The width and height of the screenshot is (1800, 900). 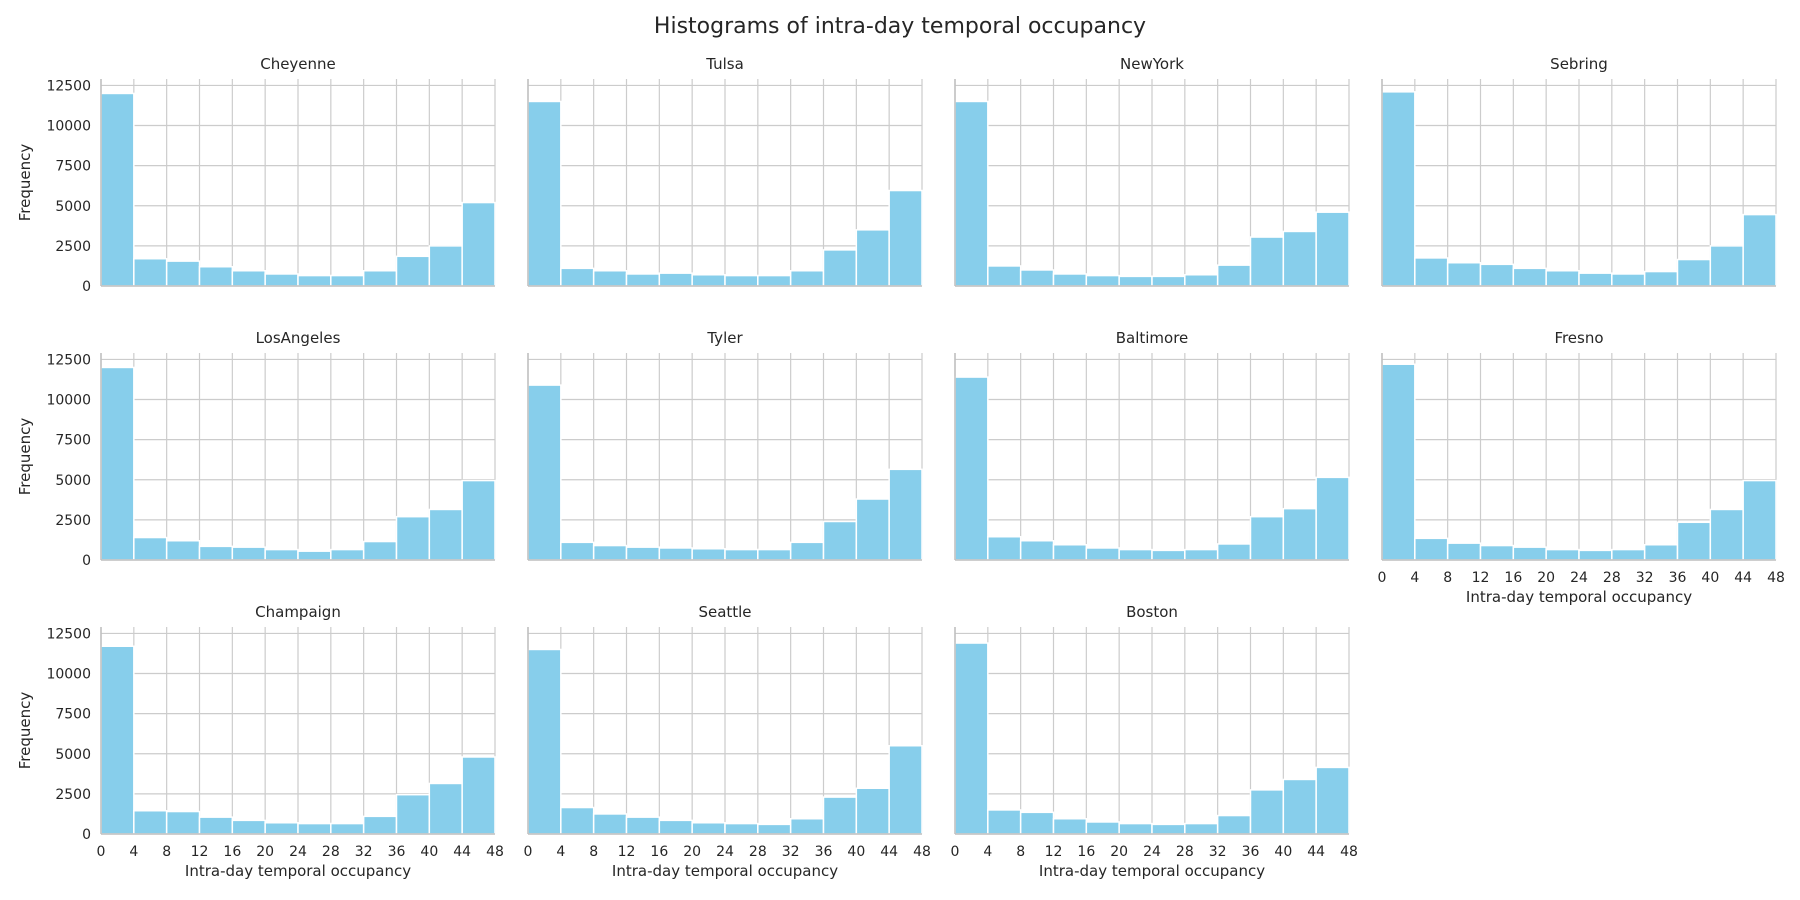 I want to click on panel-newyork: NewYork, so click(x=1152, y=171).